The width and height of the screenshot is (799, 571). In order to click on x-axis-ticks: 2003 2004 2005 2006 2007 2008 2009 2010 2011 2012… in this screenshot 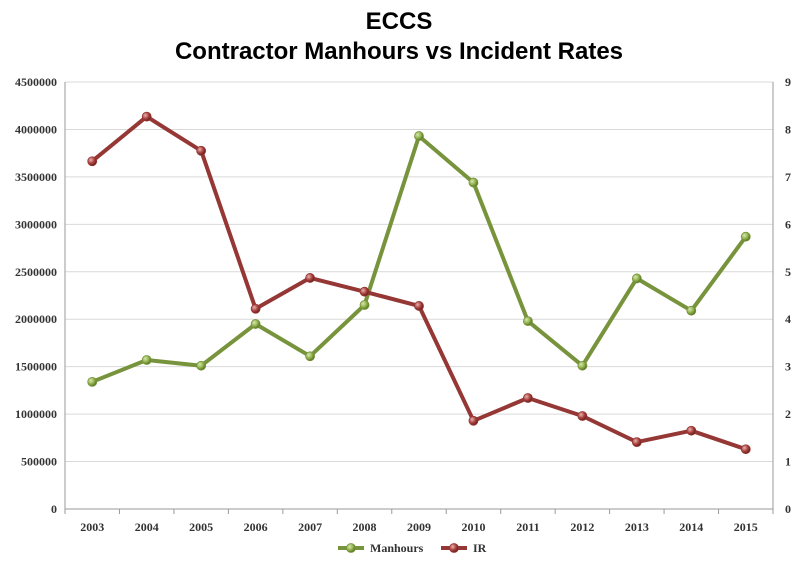, I will do `click(419, 527)`.